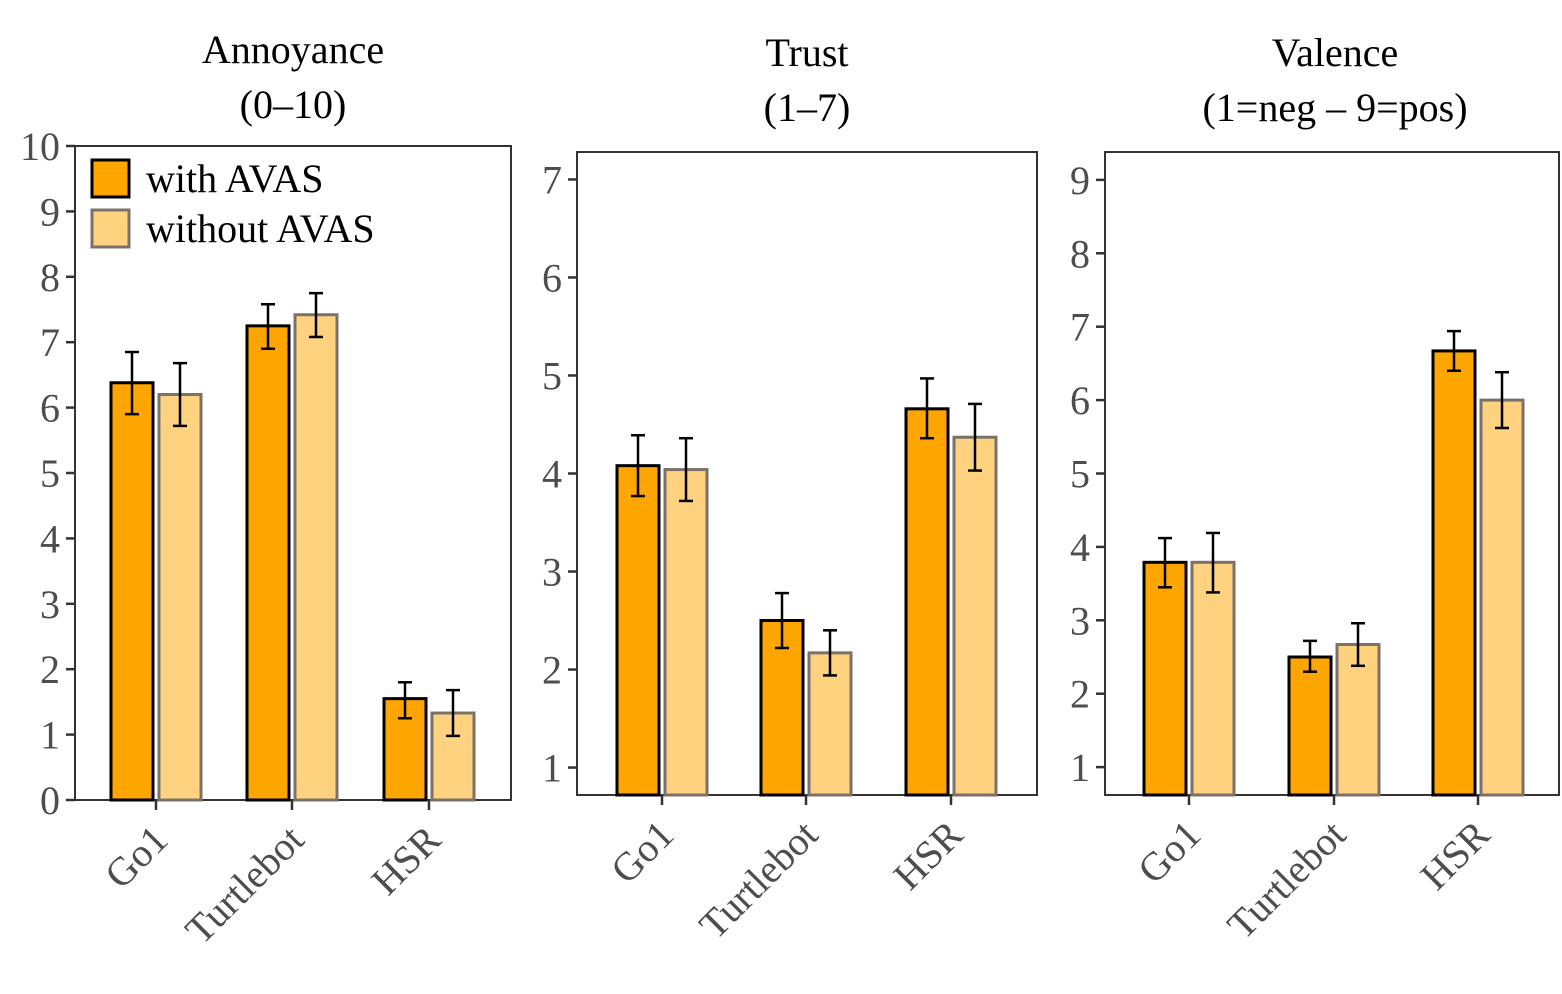 This screenshot has height=994, width=1562. Describe the element at coordinates (232, 203) in the screenshot. I see `legend: with AVAS without AVAS` at that location.